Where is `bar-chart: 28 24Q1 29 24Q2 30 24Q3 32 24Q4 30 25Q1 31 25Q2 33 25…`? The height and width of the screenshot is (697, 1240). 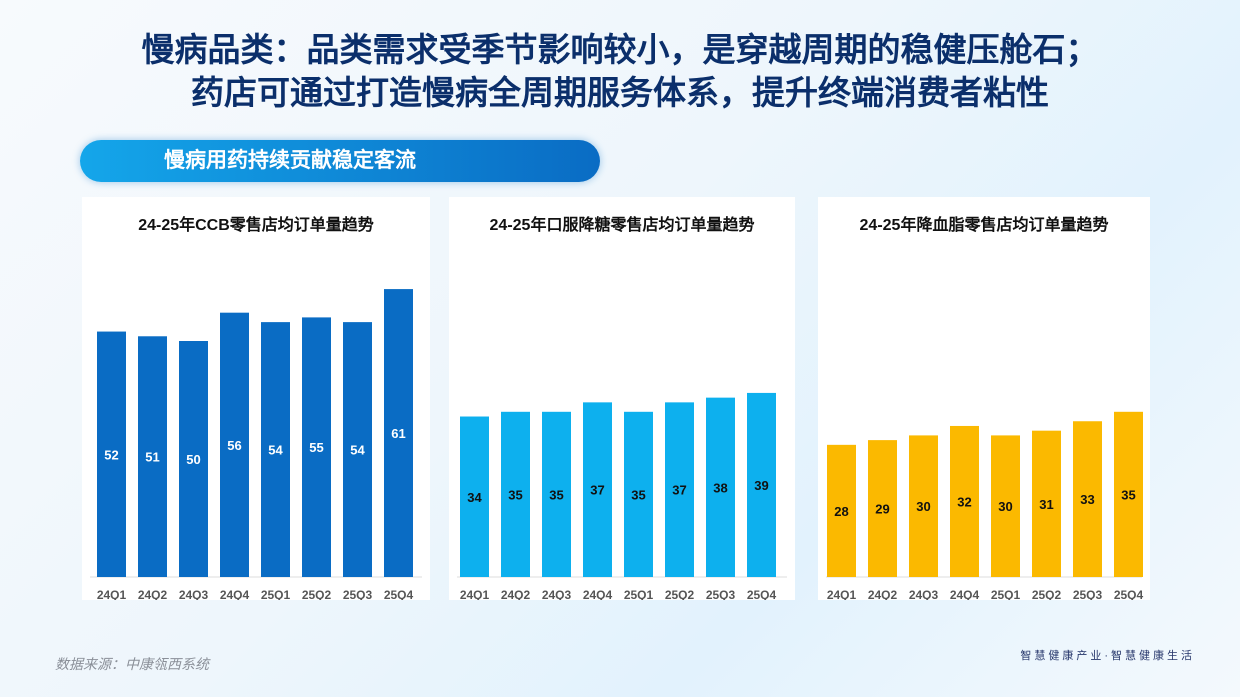 bar-chart: 28 24Q1 29 24Q2 30 24Q3 32 24Q4 30 25Q1 31 25Q2 33 25… is located at coordinates (985, 505).